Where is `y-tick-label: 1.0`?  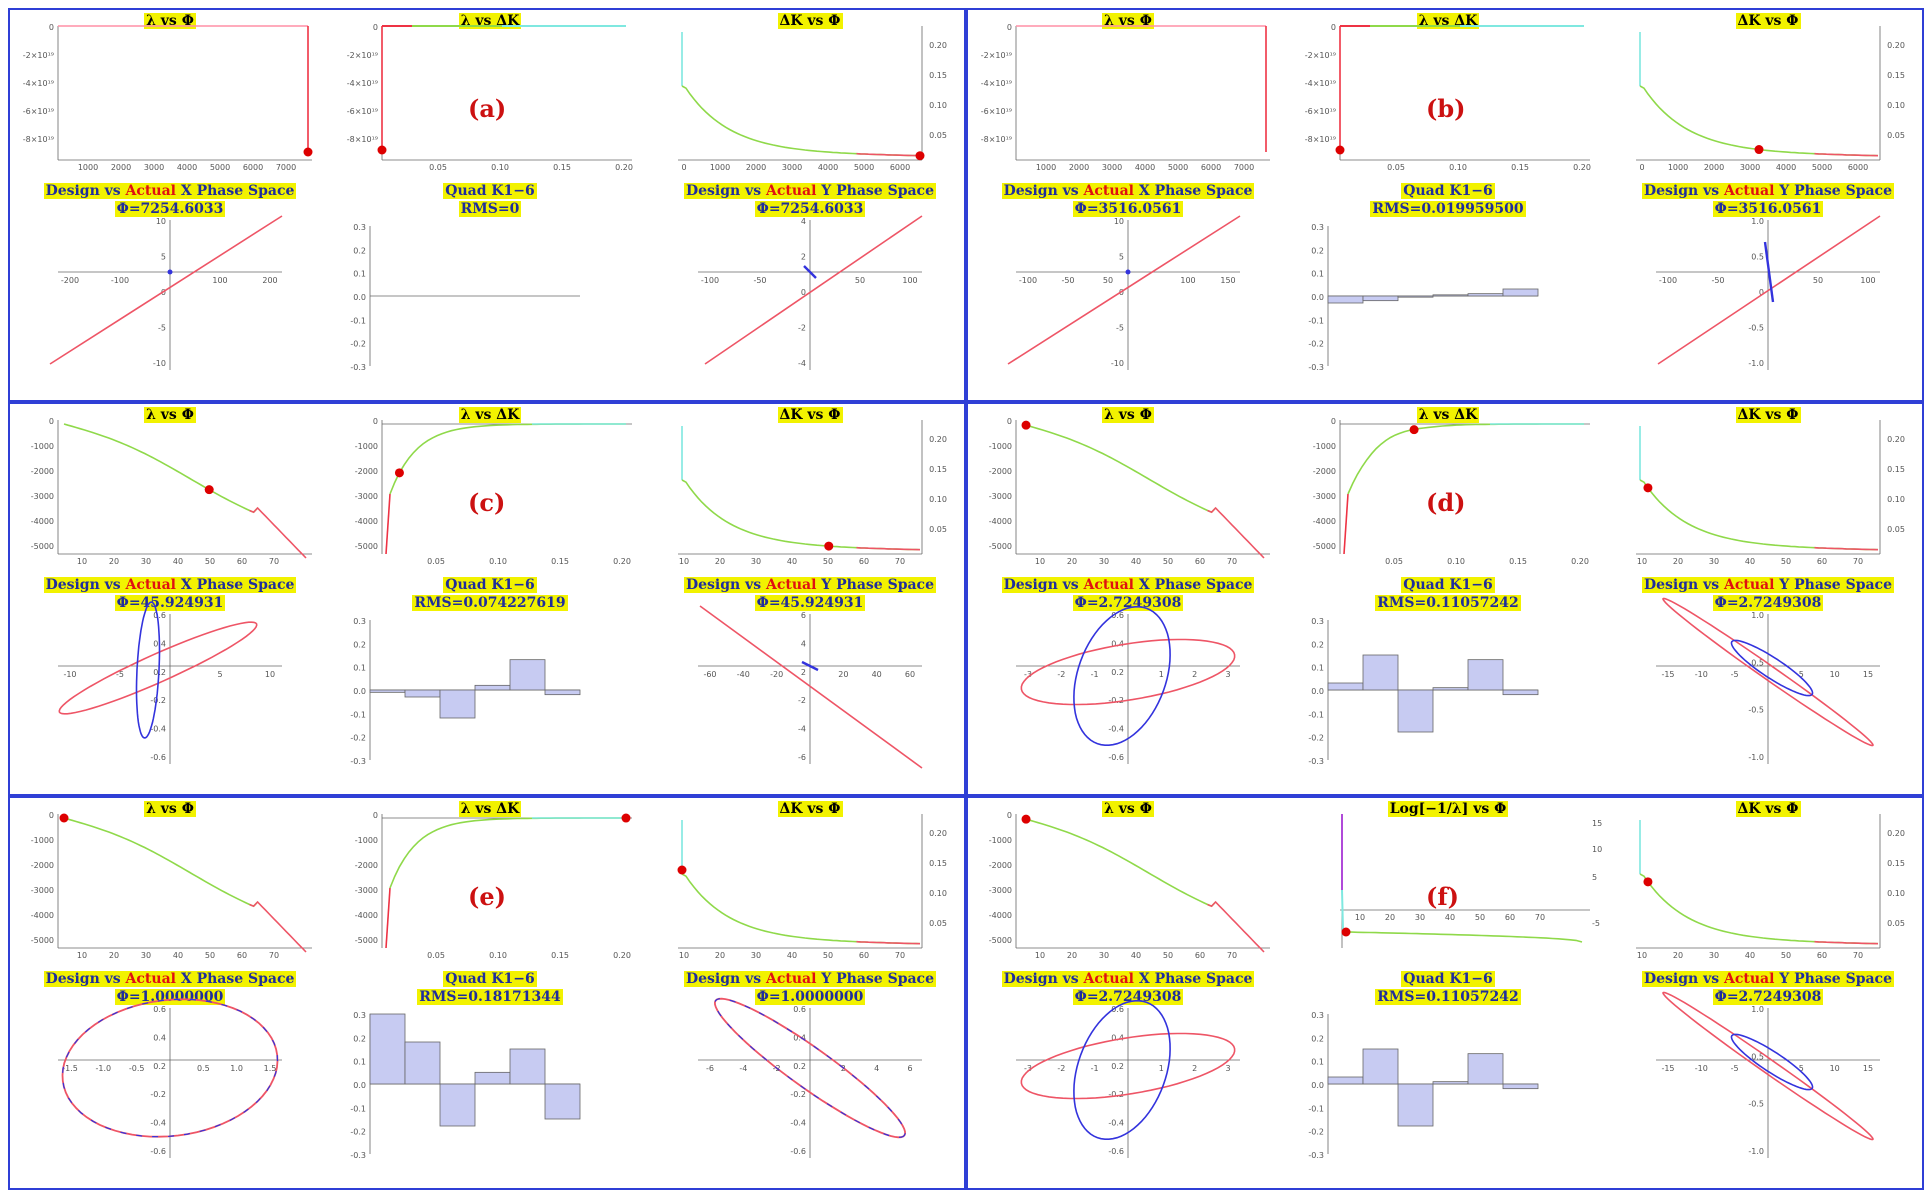
y-tick-label: 1.0 is located at coordinates (1757, 615).